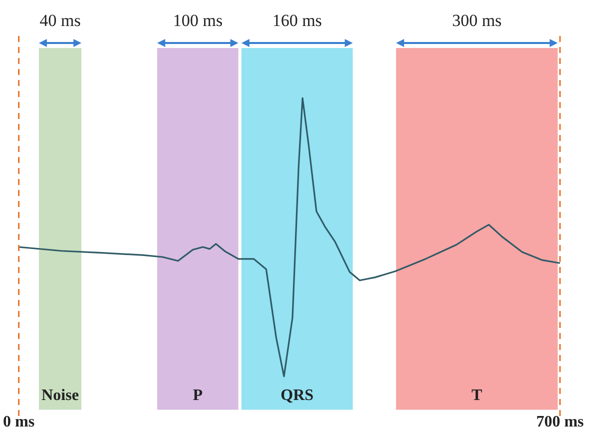 Image resolution: width=600 pixels, height=439 pixels. I want to click on band-label: T, so click(477, 395).